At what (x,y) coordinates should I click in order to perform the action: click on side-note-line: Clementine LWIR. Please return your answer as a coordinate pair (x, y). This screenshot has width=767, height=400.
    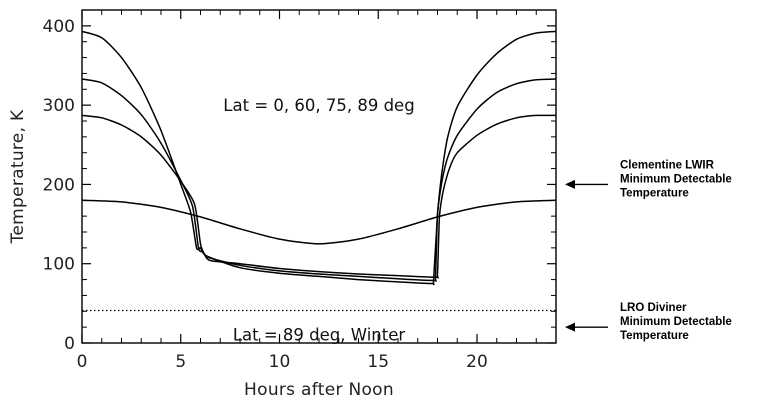
    Looking at the image, I should click on (667, 165).